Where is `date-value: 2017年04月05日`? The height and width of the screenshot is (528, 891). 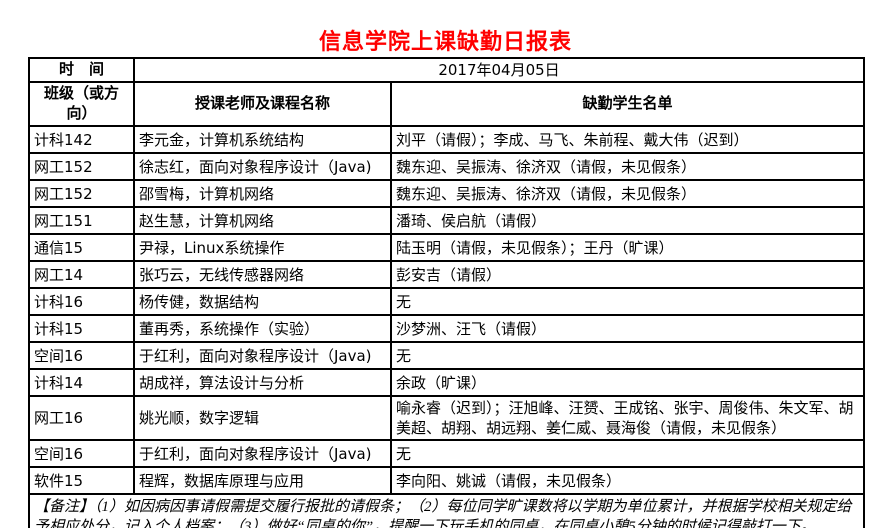
date-value: 2017年04月05日 is located at coordinates (499, 70).